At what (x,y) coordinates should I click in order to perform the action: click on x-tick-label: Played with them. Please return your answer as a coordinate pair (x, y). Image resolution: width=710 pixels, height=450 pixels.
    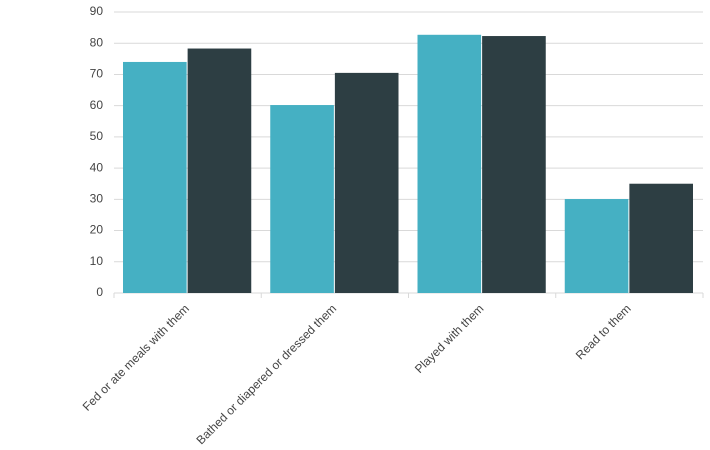
    Looking at the image, I should click on (449, 338).